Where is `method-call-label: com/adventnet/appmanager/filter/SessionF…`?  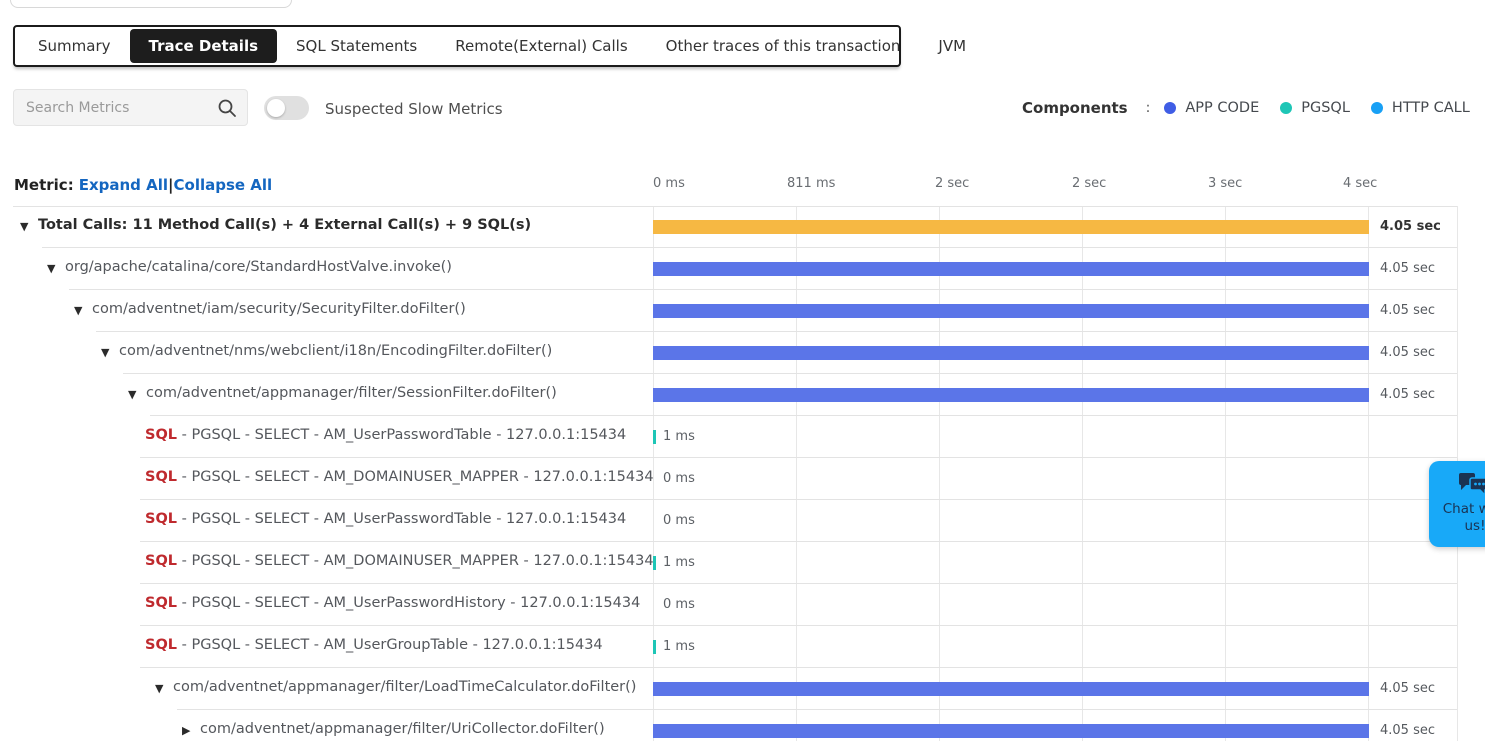 method-call-label: com/adventnet/appmanager/filter/SessionF… is located at coordinates (351, 393).